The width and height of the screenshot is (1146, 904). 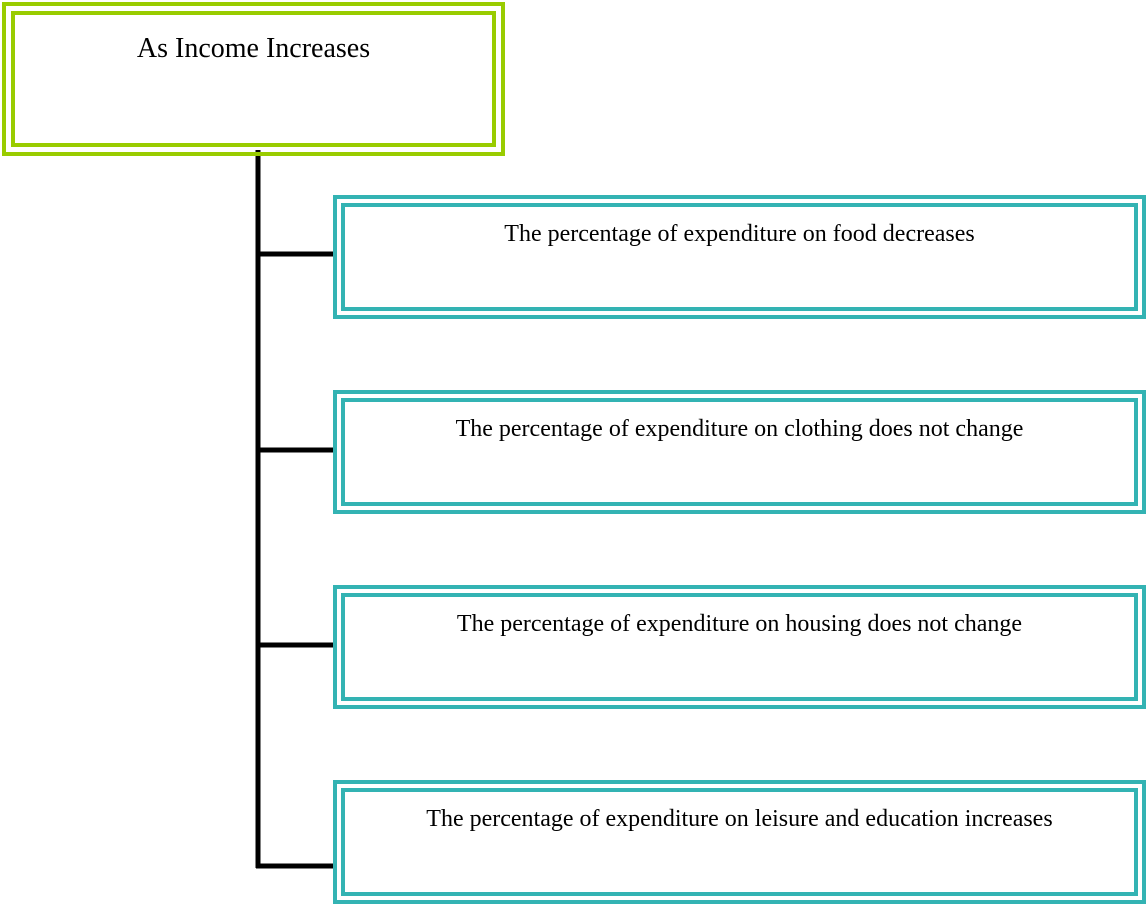 I want to click on root-box: As Income Increases, so click(x=253, y=79).